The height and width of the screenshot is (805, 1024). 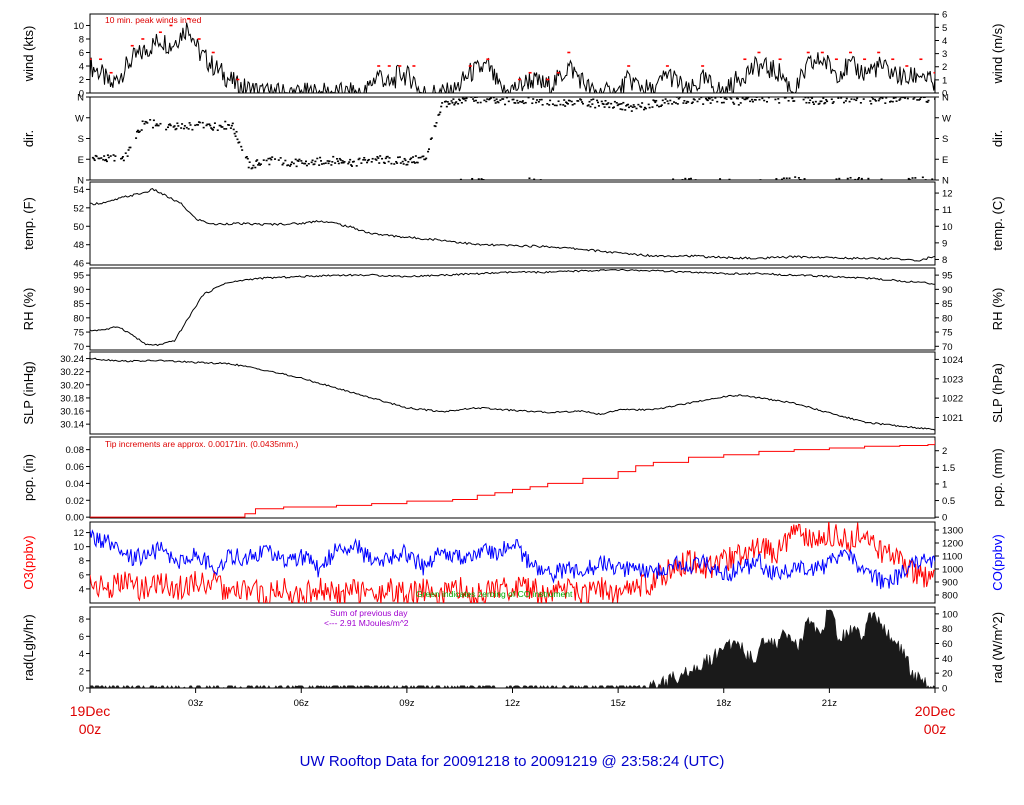 What do you see at coordinates (944, 54) in the screenshot?
I see `right-tick-label: 3` at bounding box center [944, 54].